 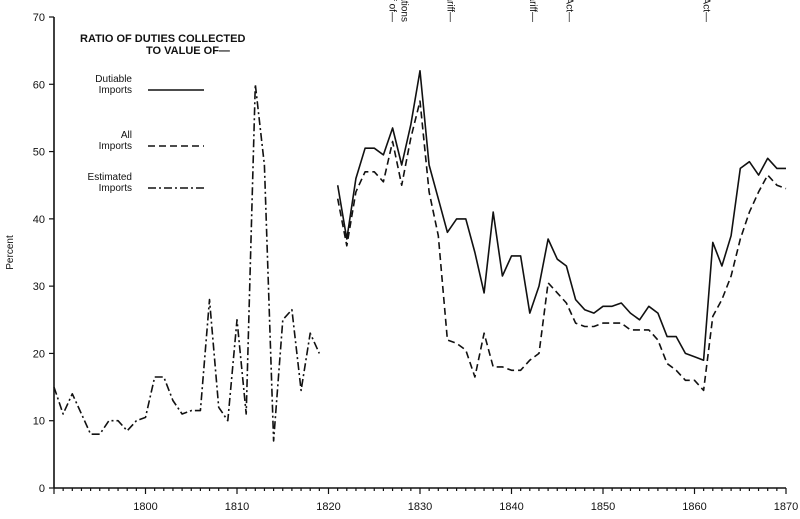 What do you see at coordinates (188, 51) in the screenshot?
I see `legend-title: TO VALUE OF—` at bounding box center [188, 51].